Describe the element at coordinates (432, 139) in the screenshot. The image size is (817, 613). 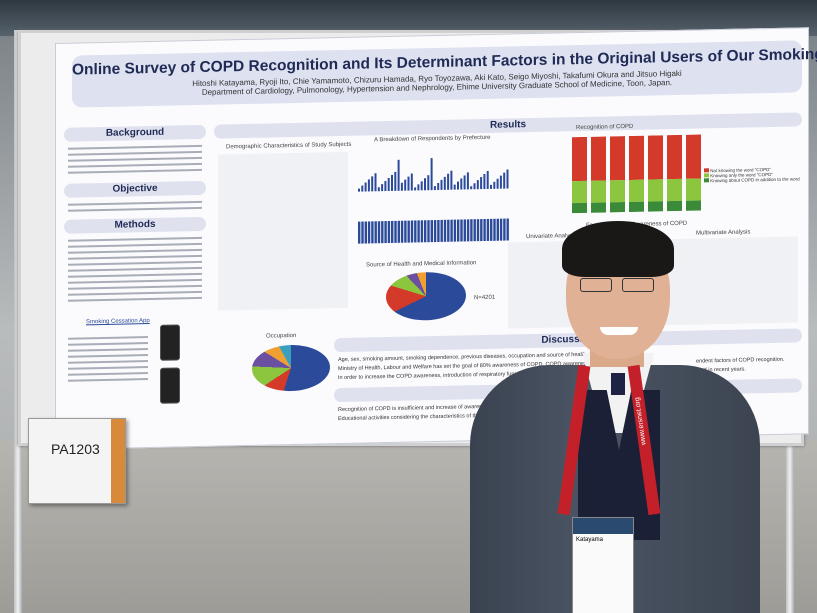
I see `prefecture-heading: A Breakdown of Respondents by Prefecture` at that location.